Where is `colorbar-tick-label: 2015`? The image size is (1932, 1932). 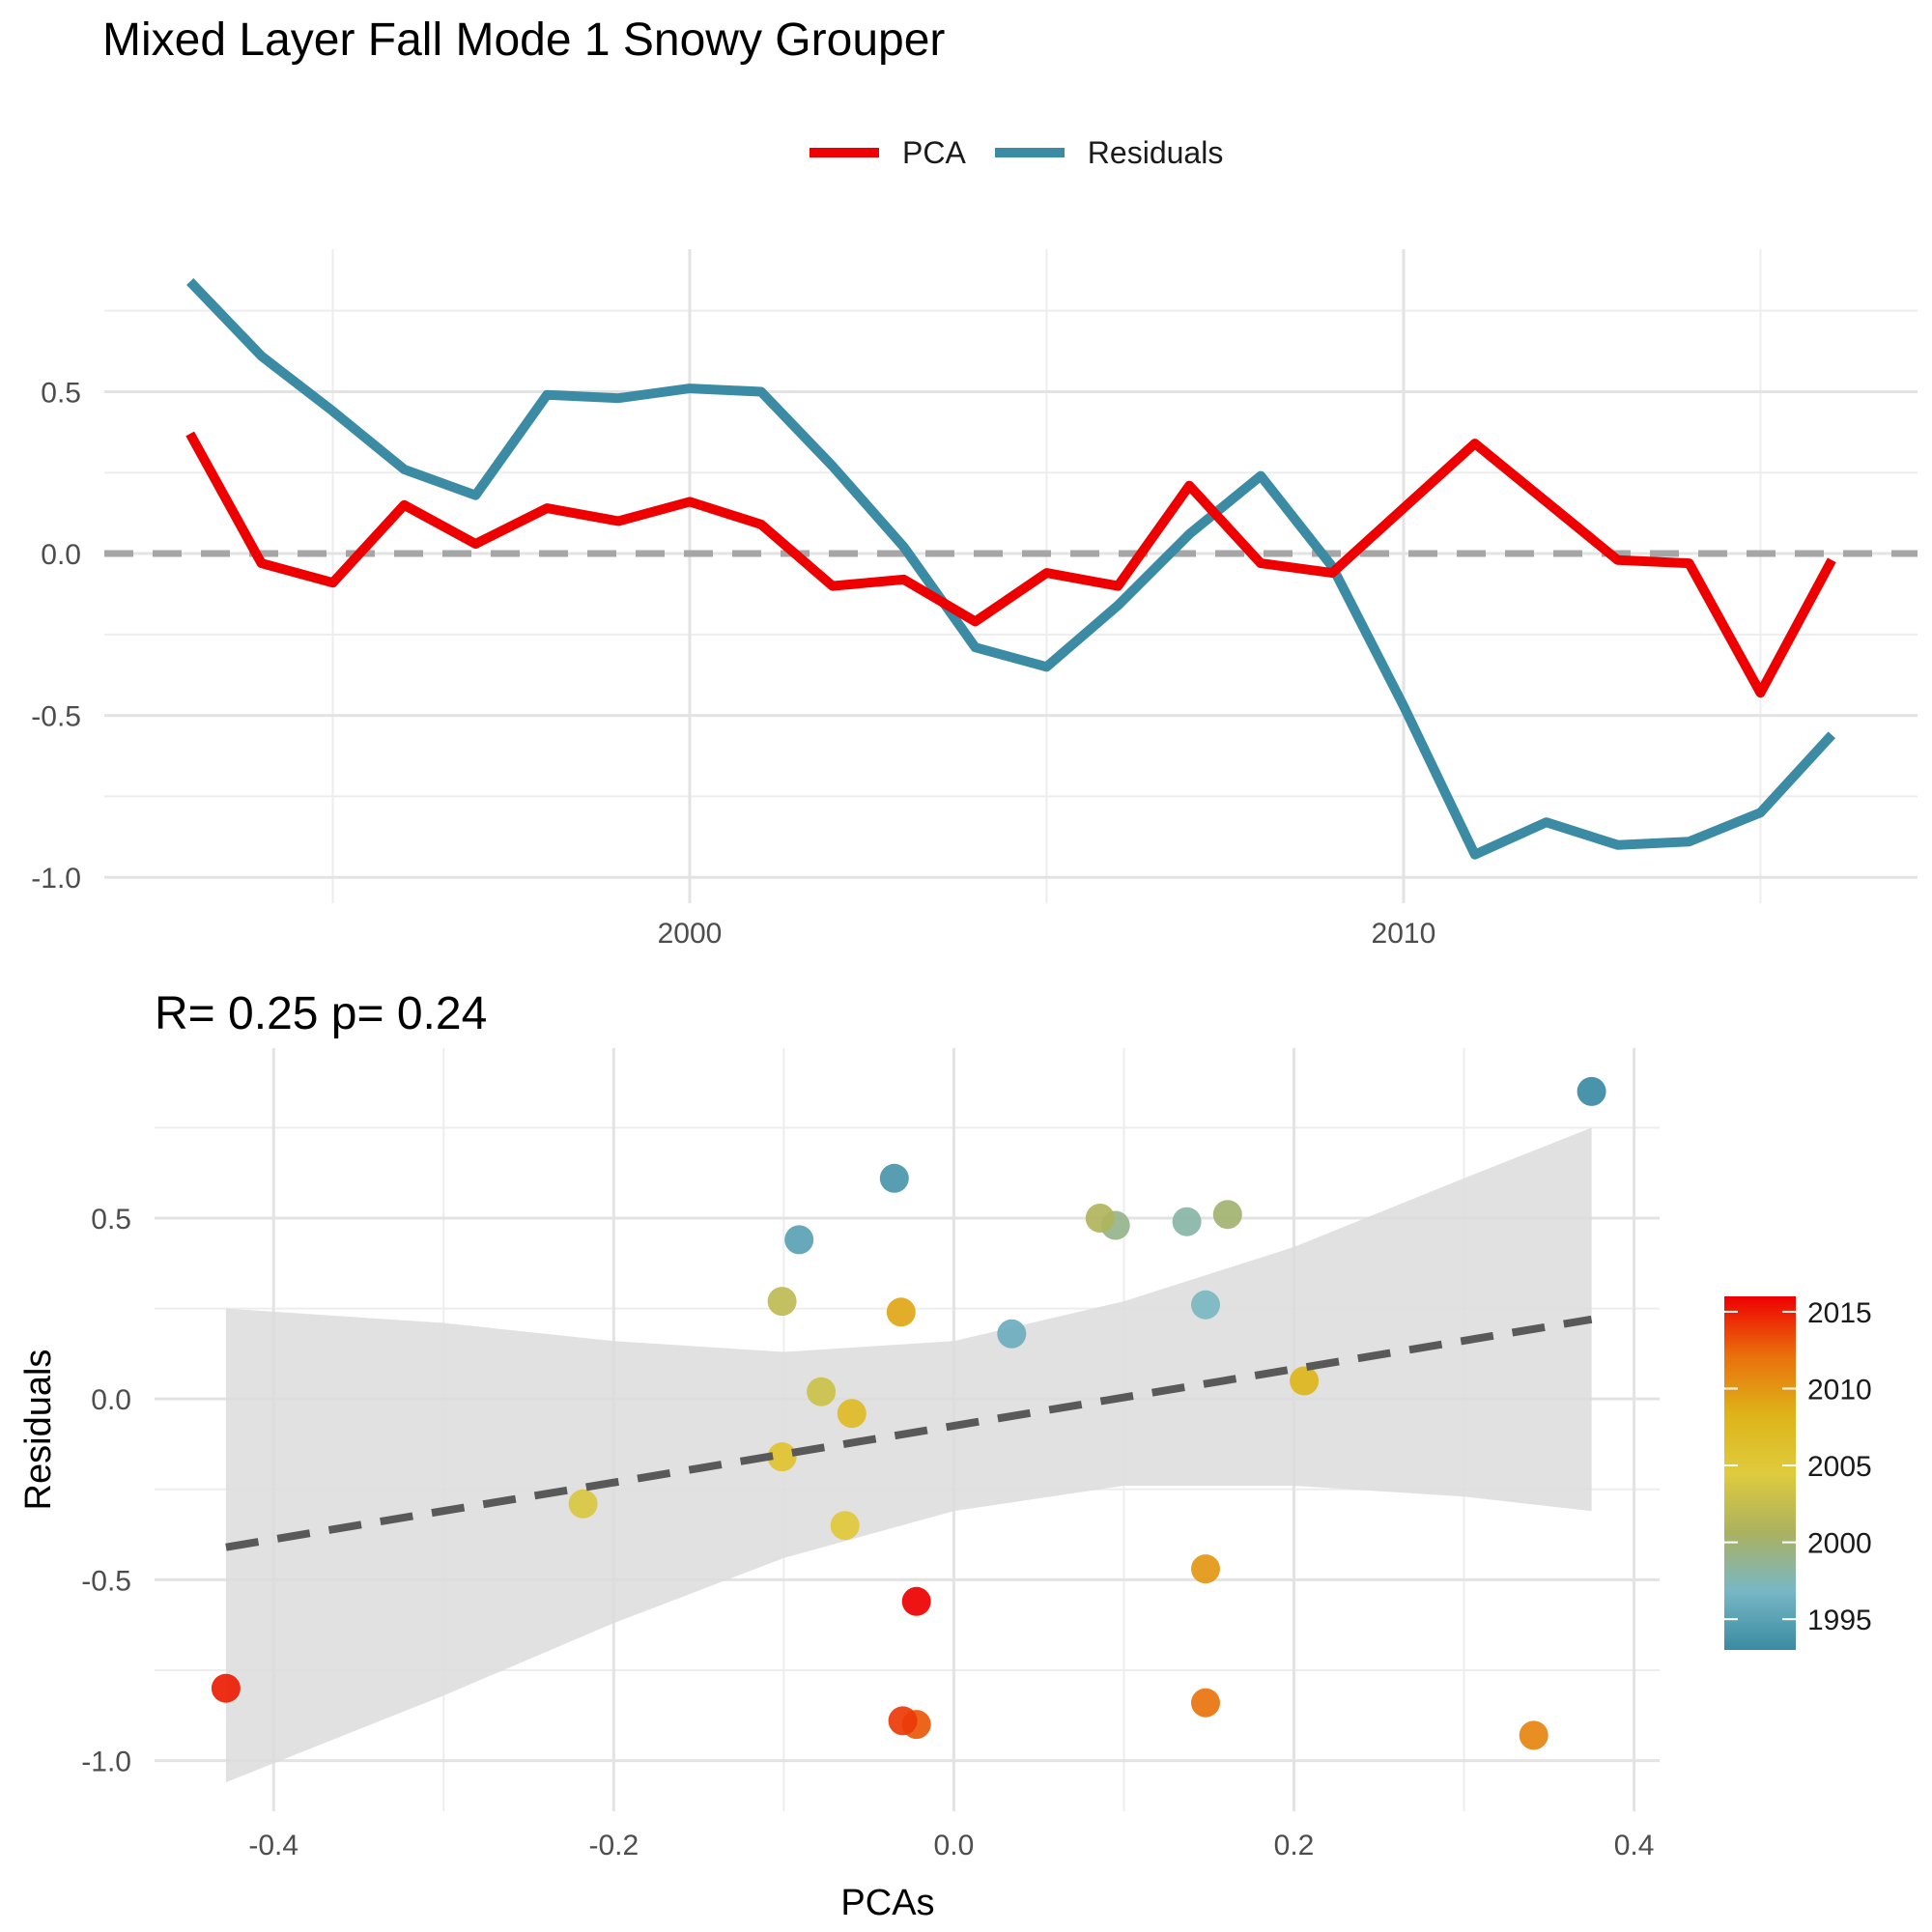
colorbar-tick-label: 2015 is located at coordinates (1839, 1313).